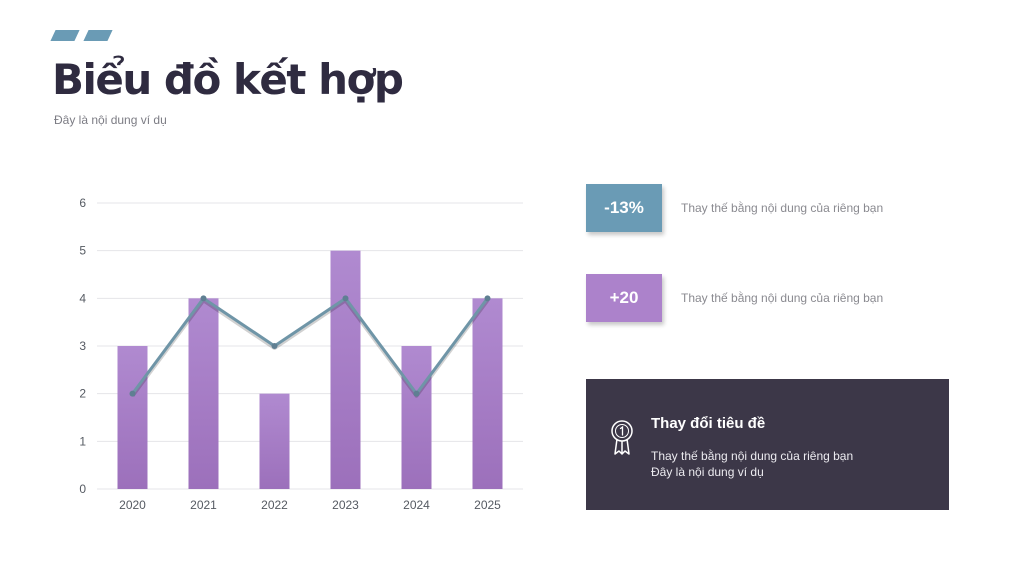  What do you see at coordinates (708, 423) in the screenshot?
I see `card-title: Thay đổi tiêu đề` at bounding box center [708, 423].